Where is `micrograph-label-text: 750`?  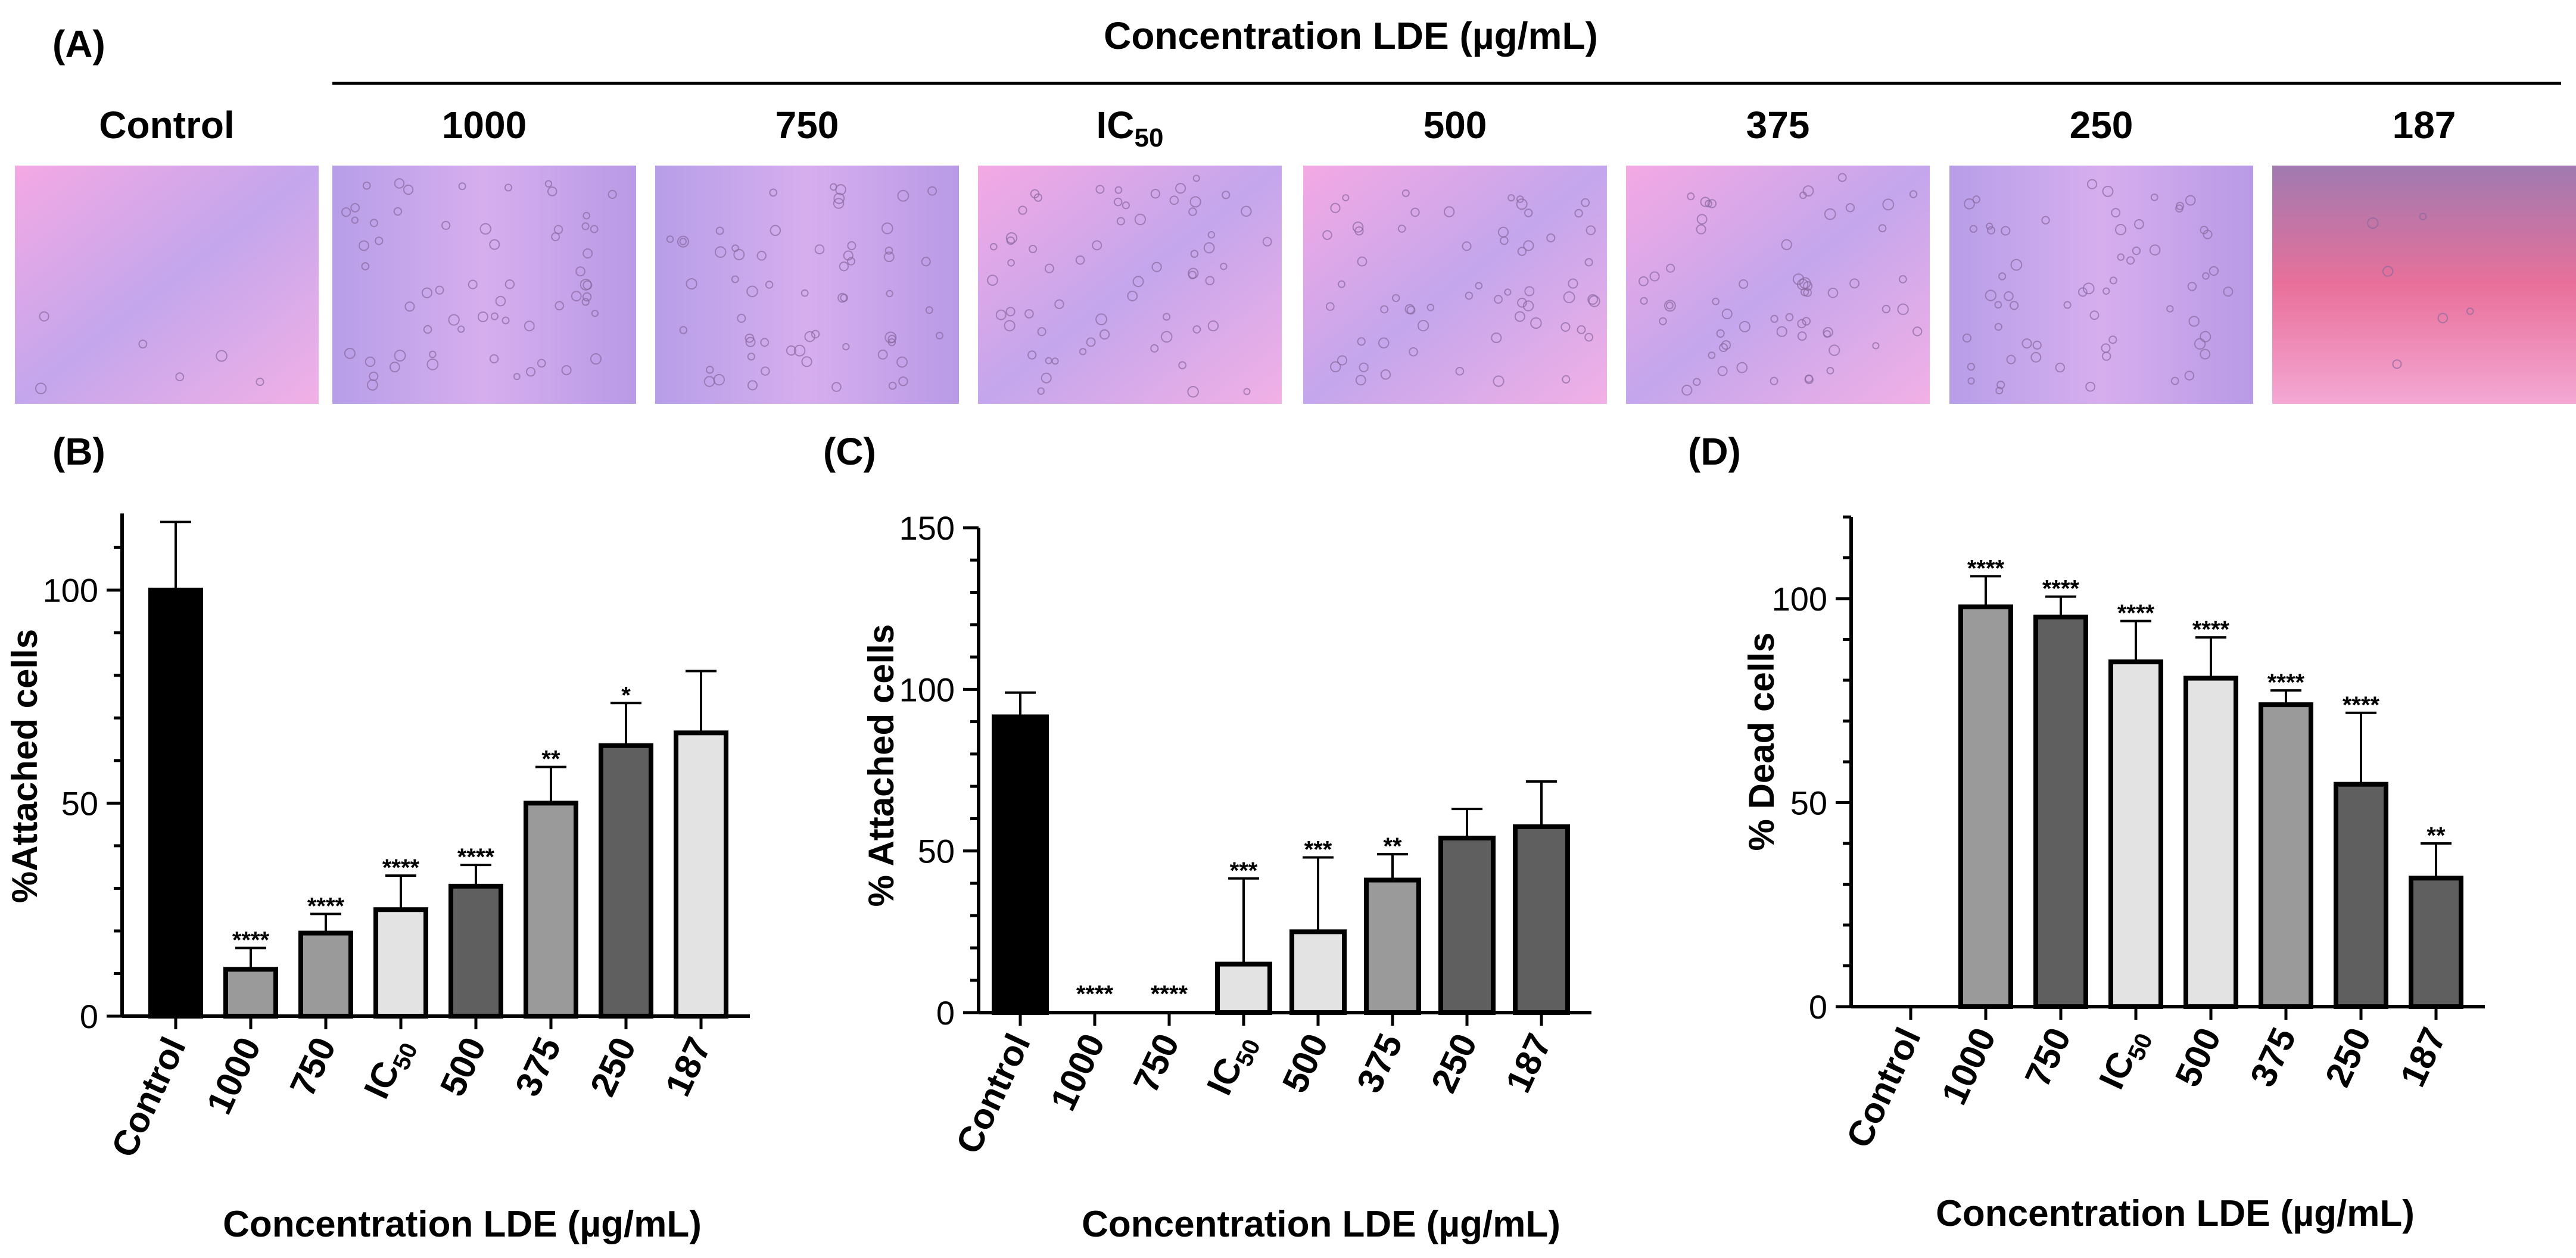
micrograph-label-text: 750 is located at coordinates (807, 126).